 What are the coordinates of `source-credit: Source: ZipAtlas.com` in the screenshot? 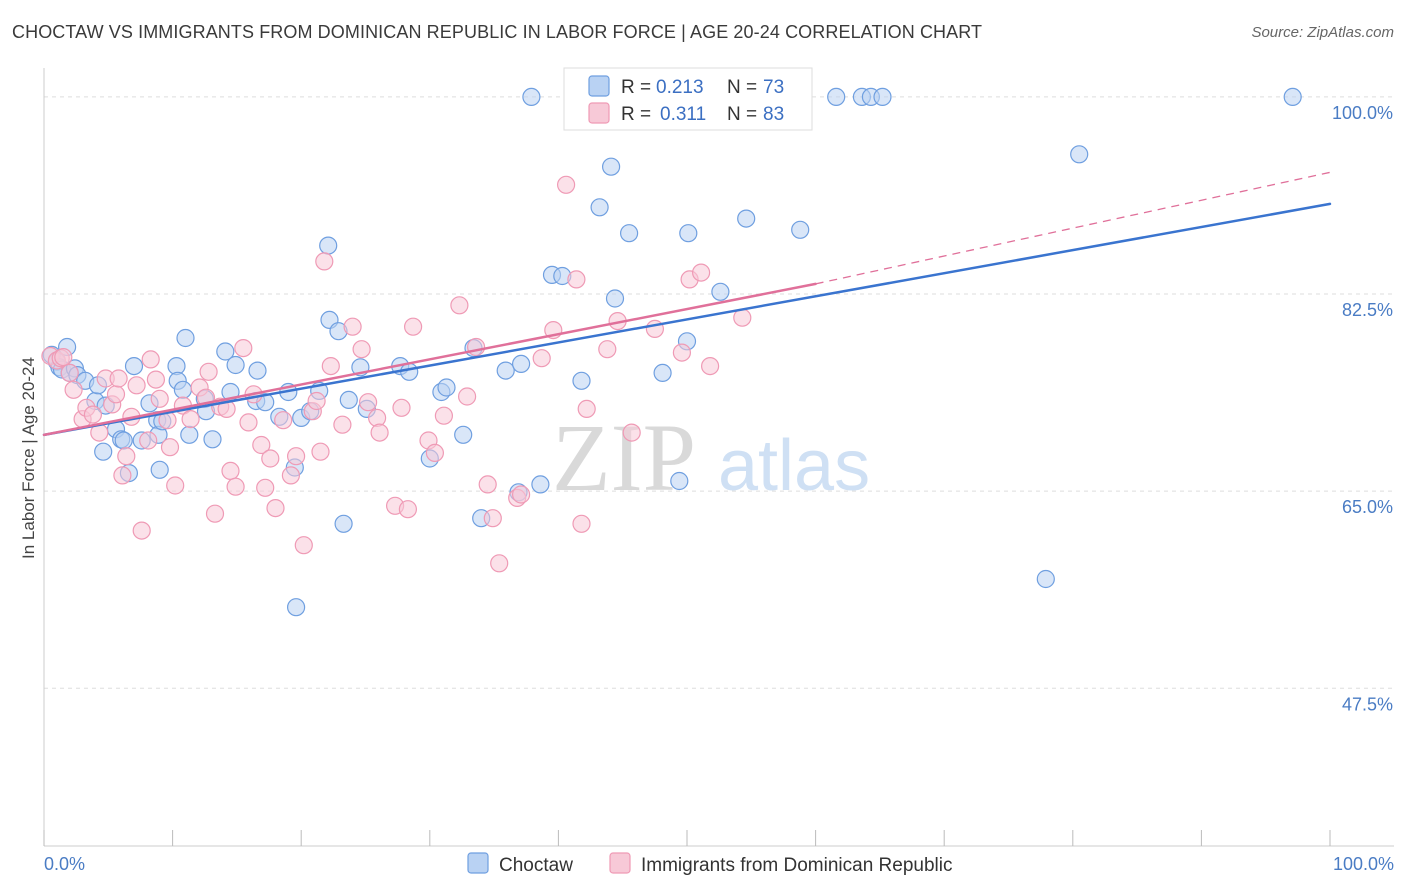 It's located at (1322, 32).